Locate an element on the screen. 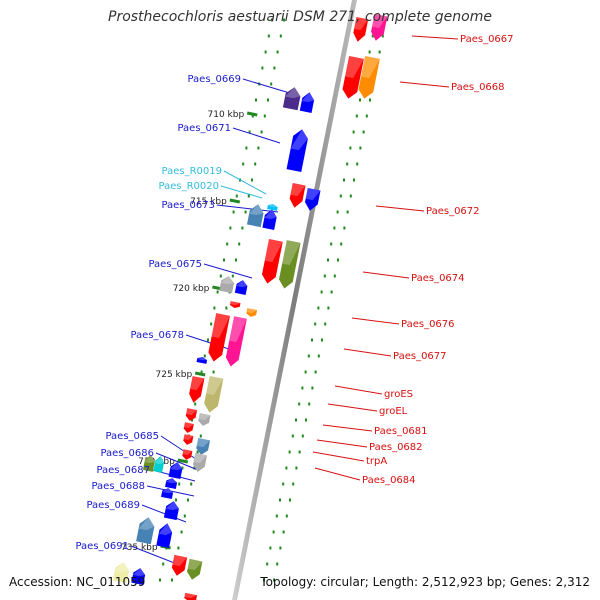  gene-label-left: Paes_0673 is located at coordinates (188, 205).